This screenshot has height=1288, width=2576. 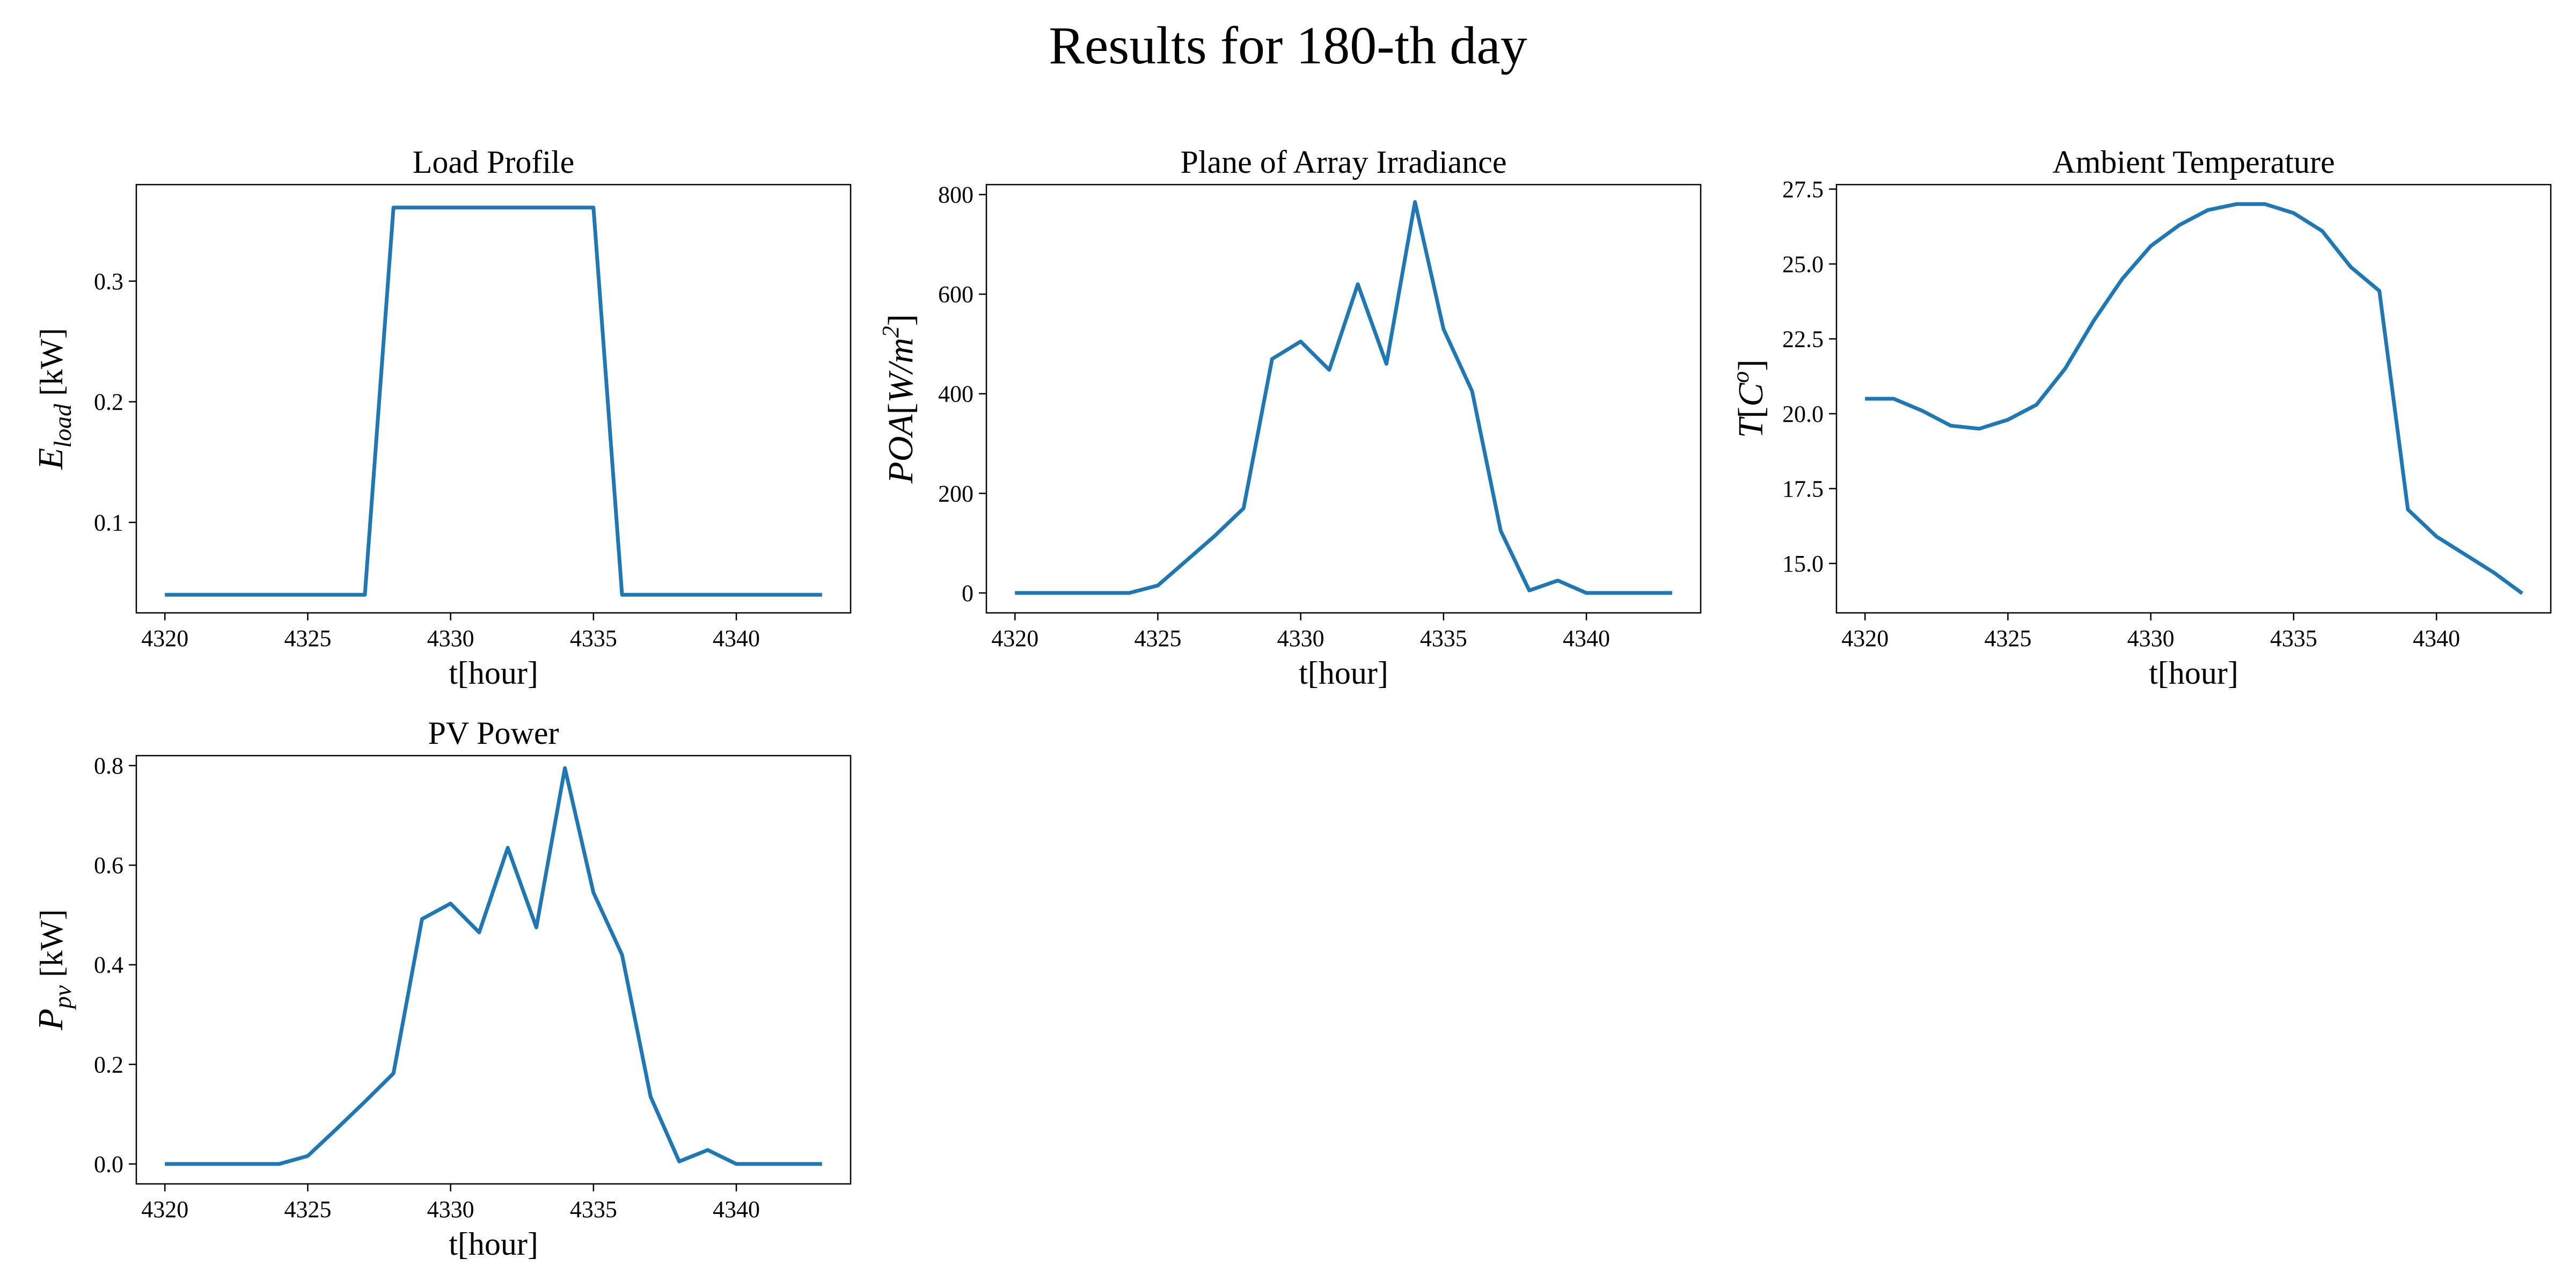 What do you see at coordinates (108, 281) in the screenshot?
I see `y-tick-label: 0.3` at bounding box center [108, 281].